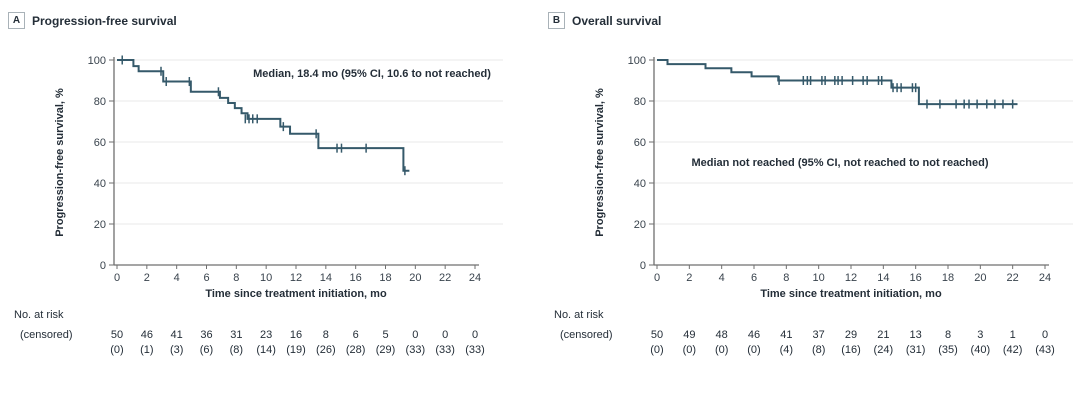  What do you see at coordinates (883, 335) in the screenshot?
I see `at-risk-count: 21` at bounding box center [883, 335].